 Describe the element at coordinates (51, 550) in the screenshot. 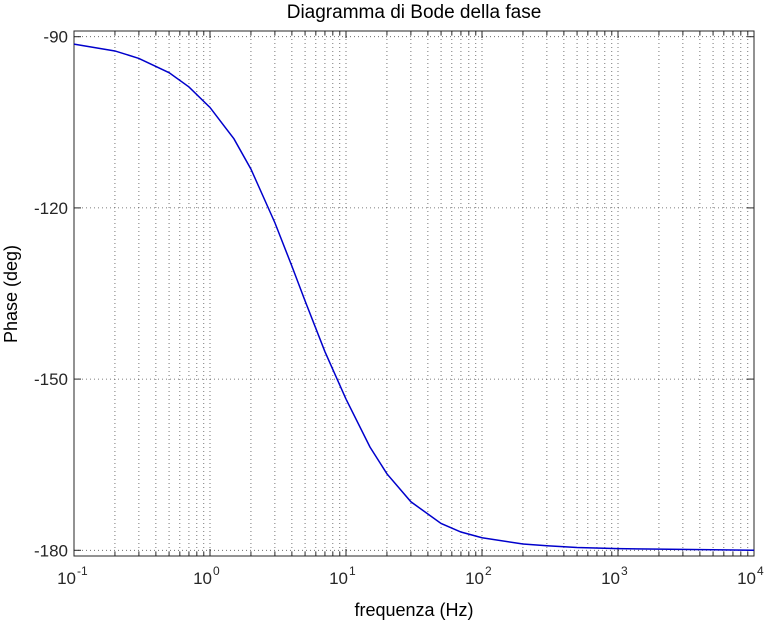

I see `y-tick-label: -180` at that location.